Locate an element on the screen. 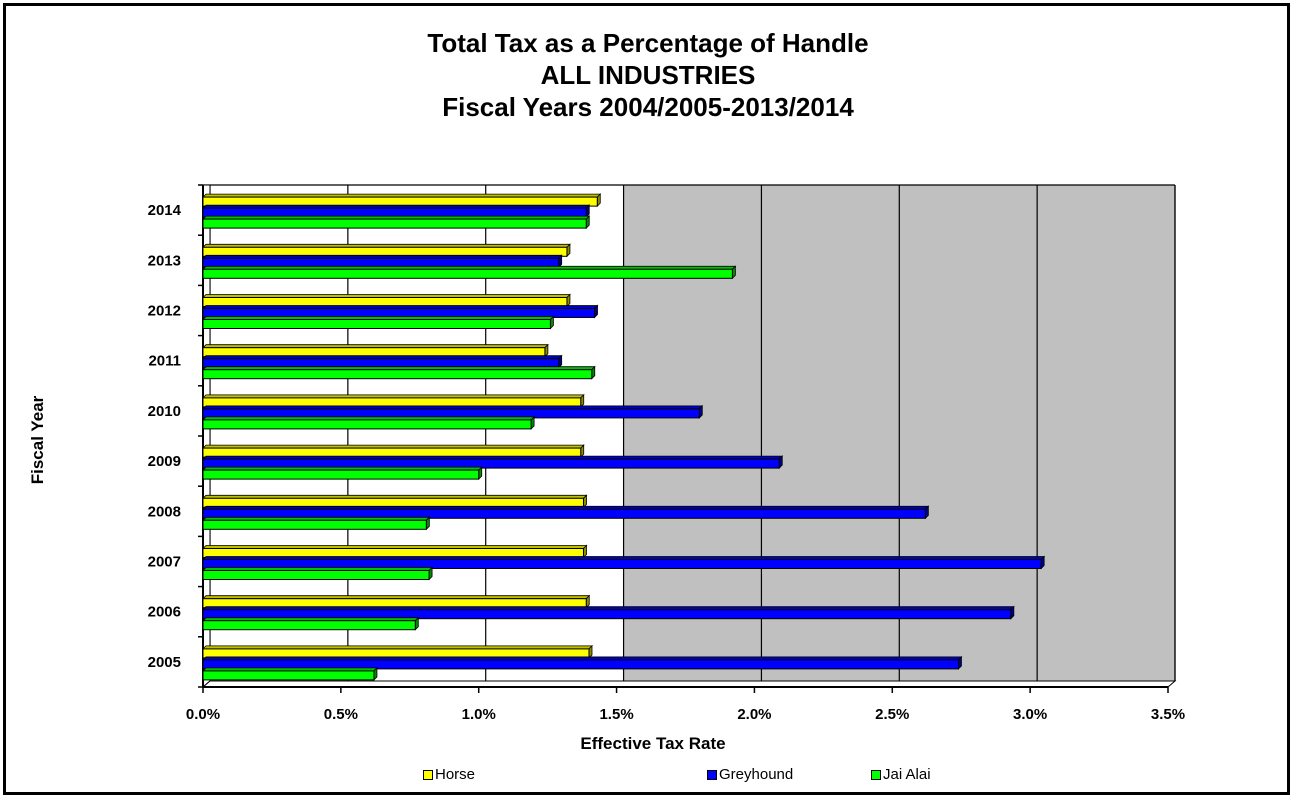 The image size is (1296, 798). x-tick-label: 3.5% is located at coordinates (1168, 714).